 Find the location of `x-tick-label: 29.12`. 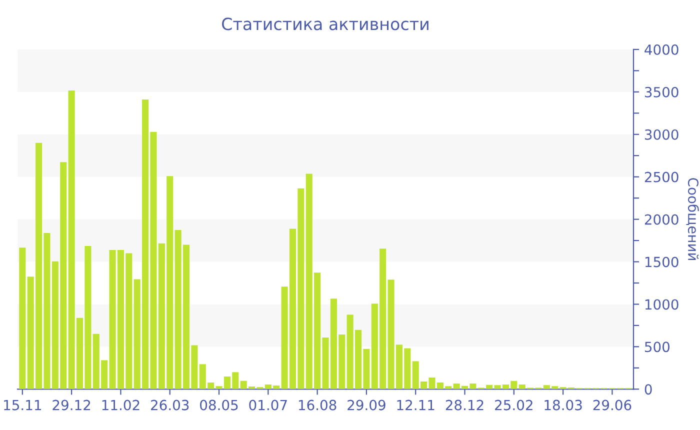

x-tick-label: 29.12 is located at coordinates (71, 405).